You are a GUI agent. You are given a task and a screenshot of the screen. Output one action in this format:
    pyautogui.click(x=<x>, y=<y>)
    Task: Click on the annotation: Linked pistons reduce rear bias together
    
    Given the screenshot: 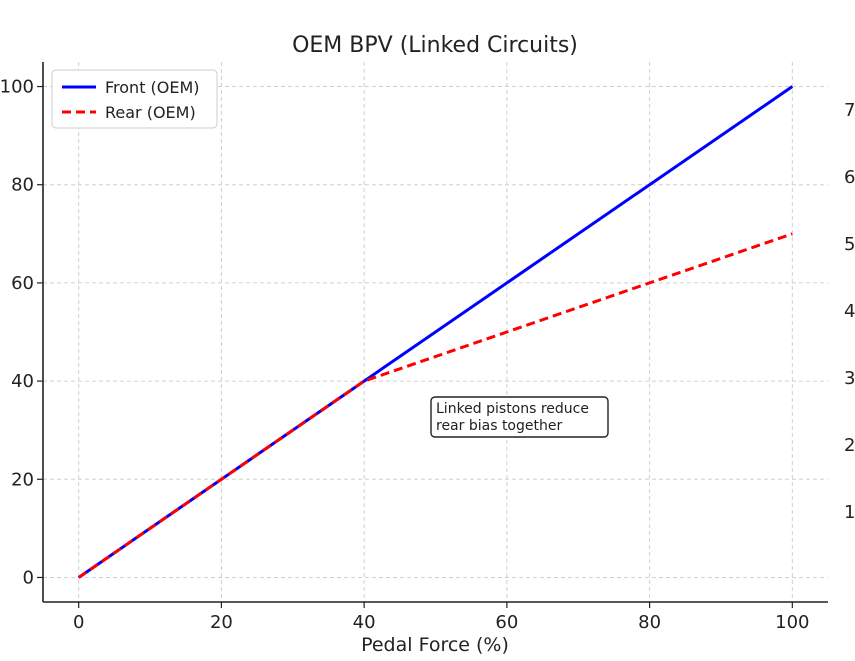 What is the action you would take?
    pyautogui.click(x=519, y=417)
    